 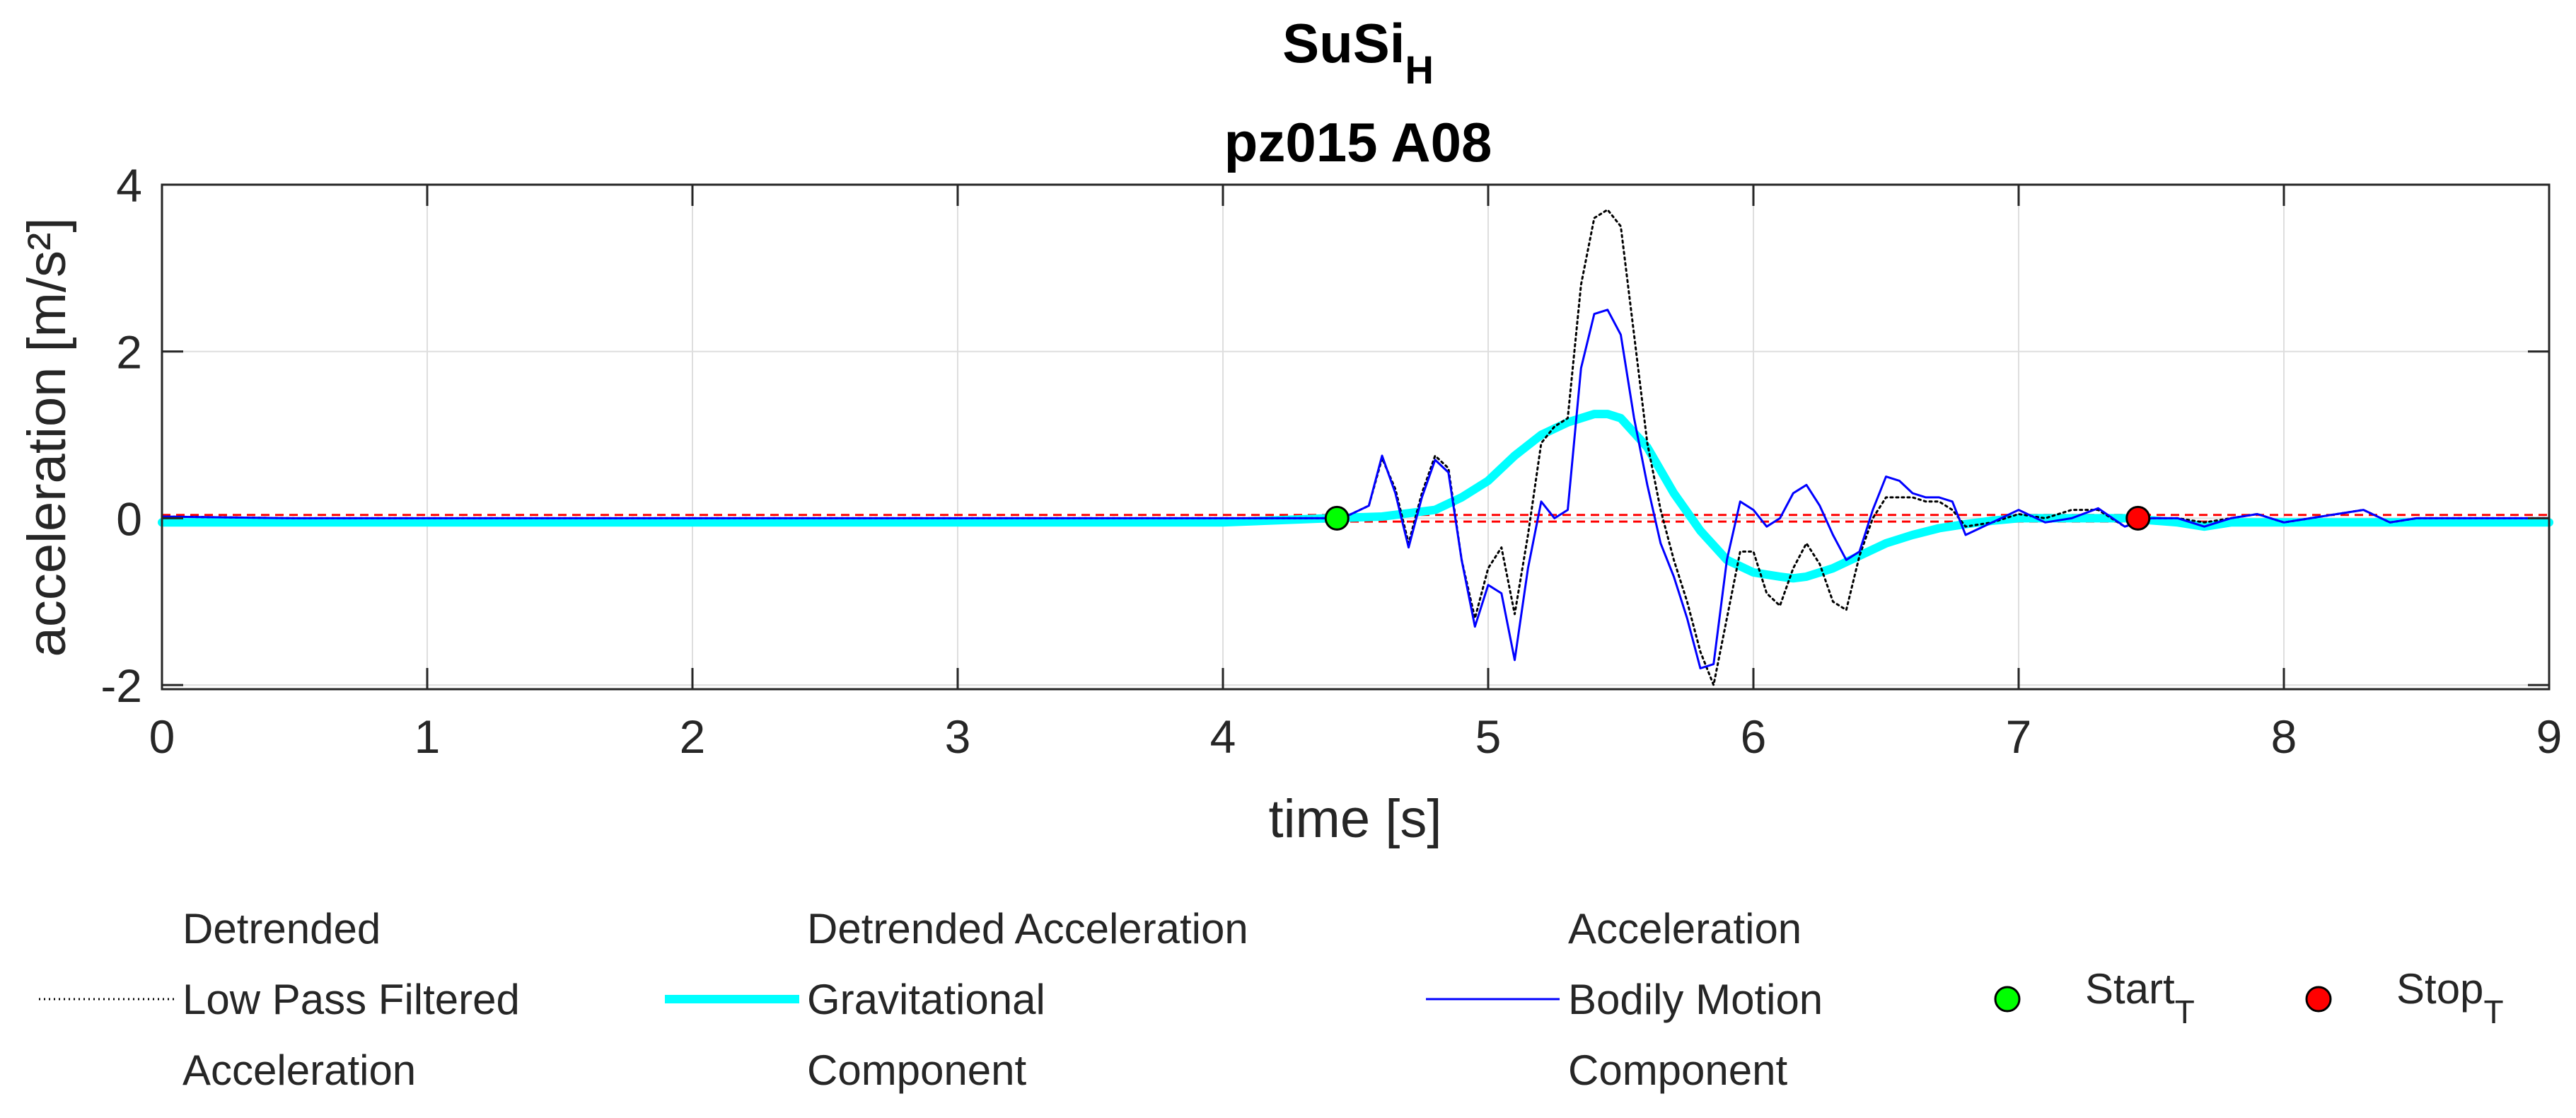 I want to click on legend-label-gravitational-line2: Gravitational, so click(x=926, y=999).